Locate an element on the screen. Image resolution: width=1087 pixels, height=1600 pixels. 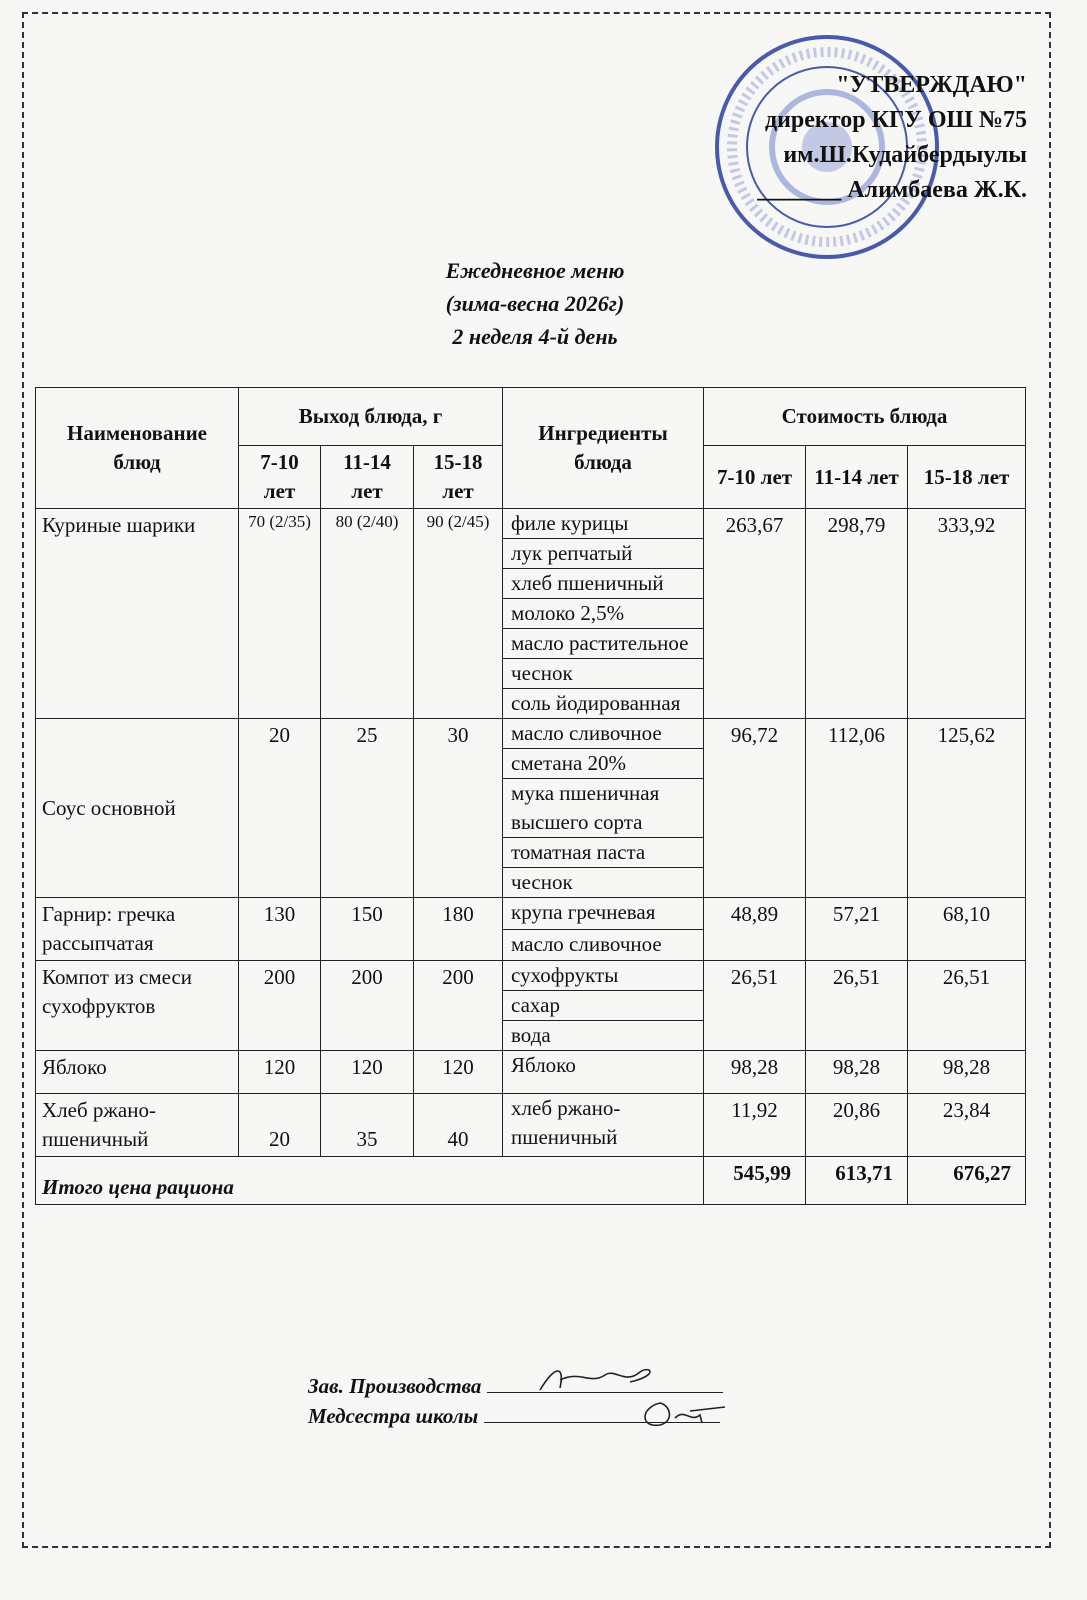
ingredient: хлеб пшеничный is located at coordinates (603, 583).